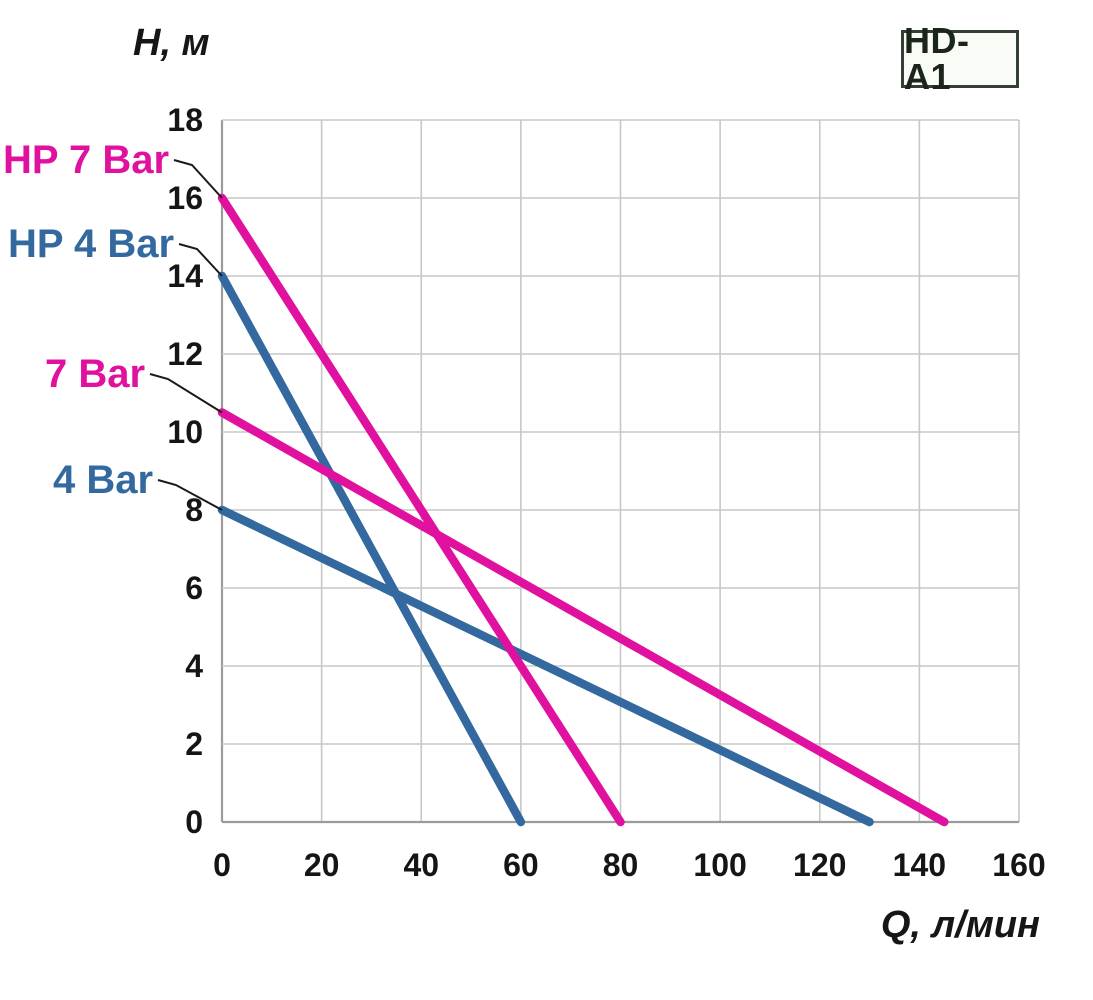 Image resolution: width=1093 pixels, height=1000 pixels. What do you see at coordinates (919, 865) in the screenshot?
I see `x-tick-label-140: 140` at bounding box center [919, 865].